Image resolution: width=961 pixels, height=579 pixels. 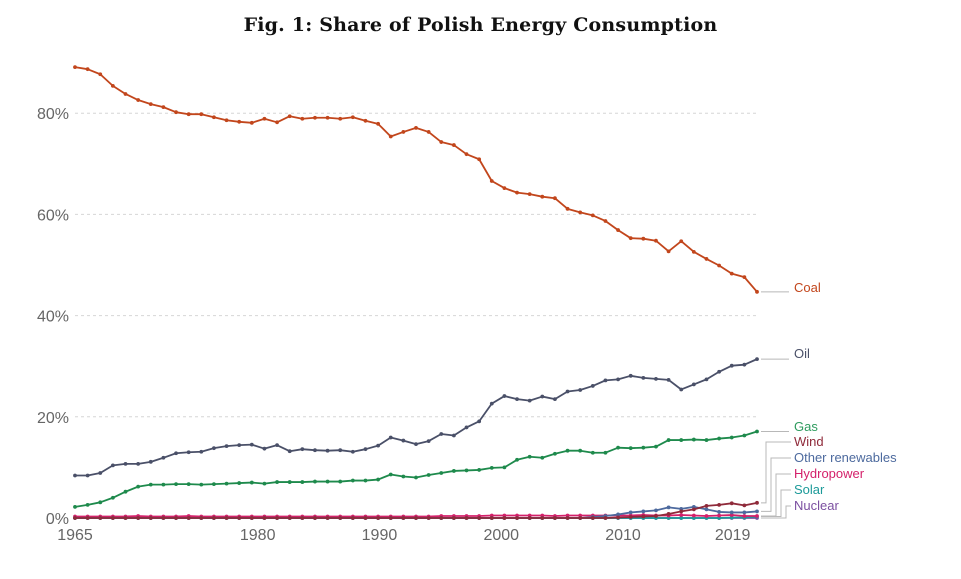 I want to click on label-nuclear: Nuclear, so click(x=800, y=508).